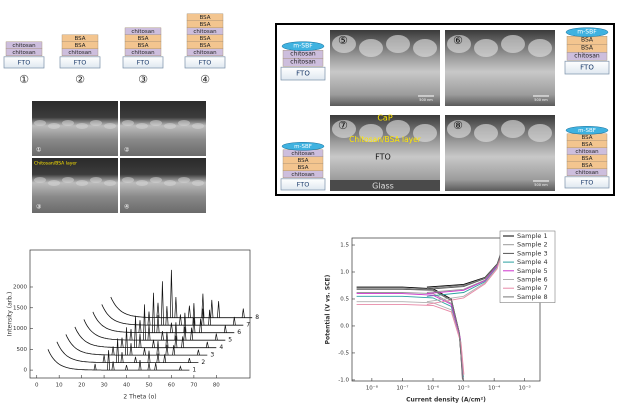 This screenshot has width=619, height=420. I want to click on stack-number: ②, so click(80, 79).